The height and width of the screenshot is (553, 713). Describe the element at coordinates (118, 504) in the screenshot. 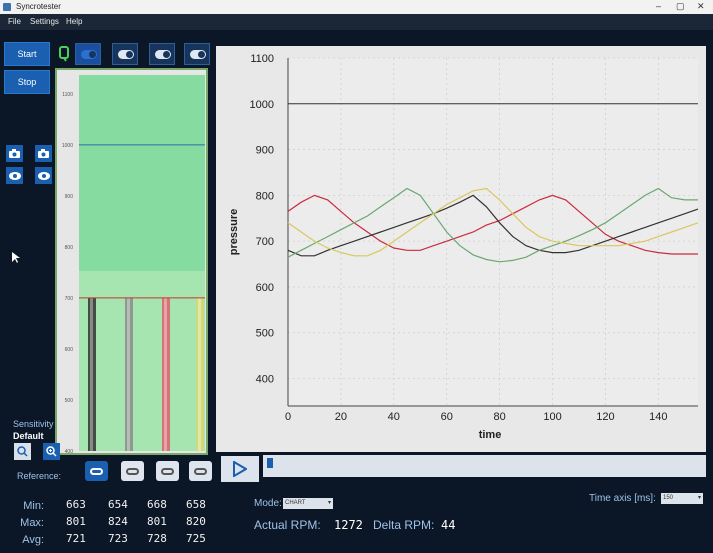

I see `min-value-2: 654` at that location.